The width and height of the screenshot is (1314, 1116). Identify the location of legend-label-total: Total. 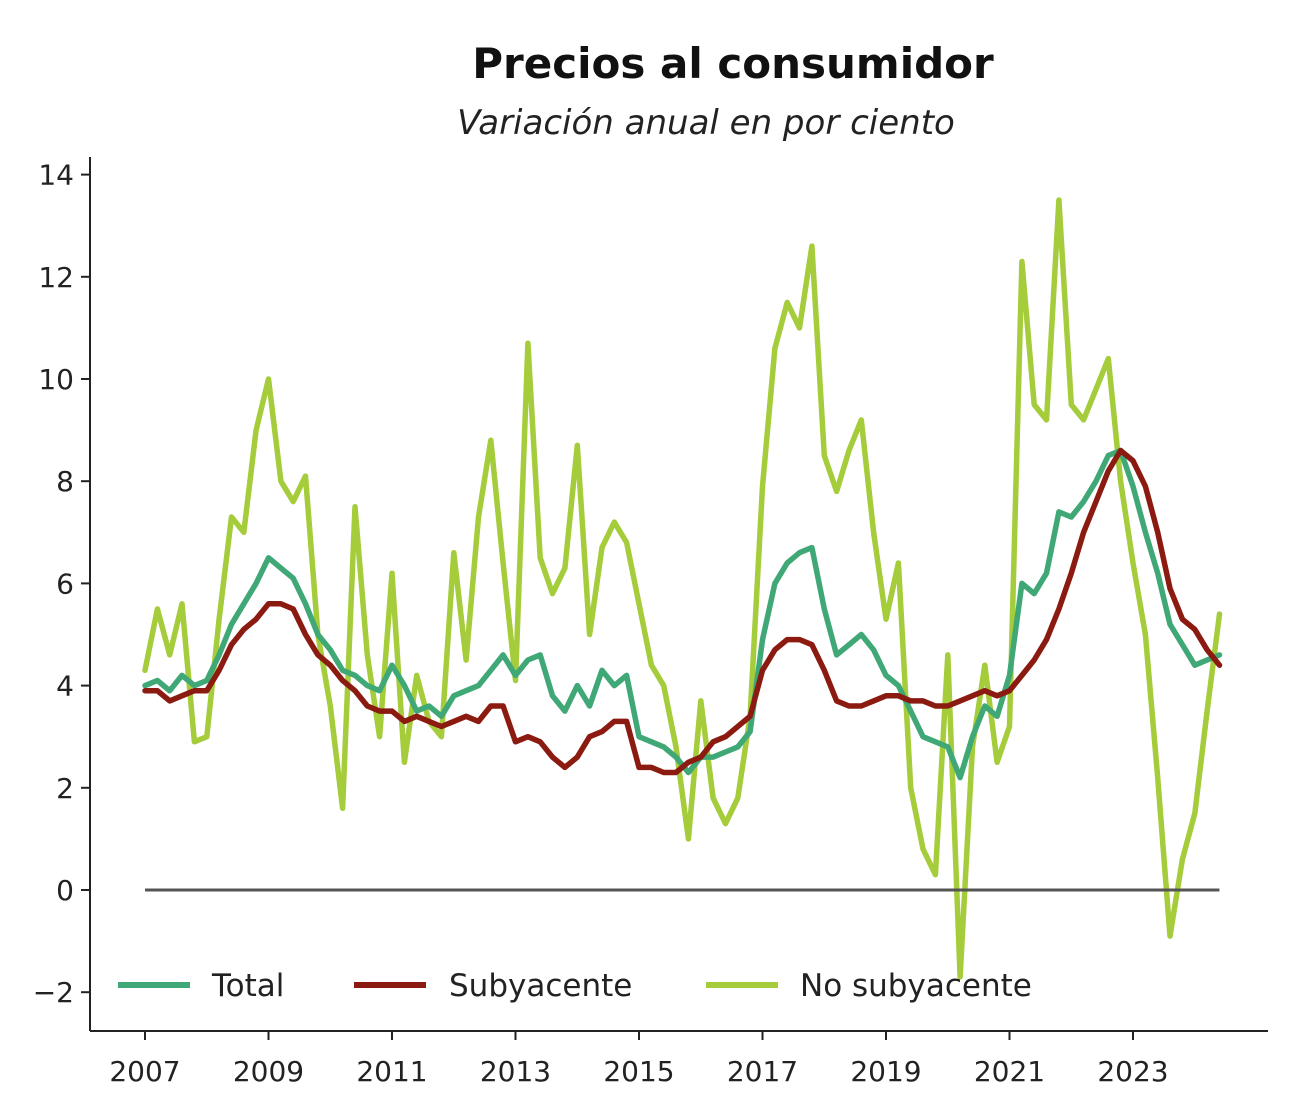
(247, 986).